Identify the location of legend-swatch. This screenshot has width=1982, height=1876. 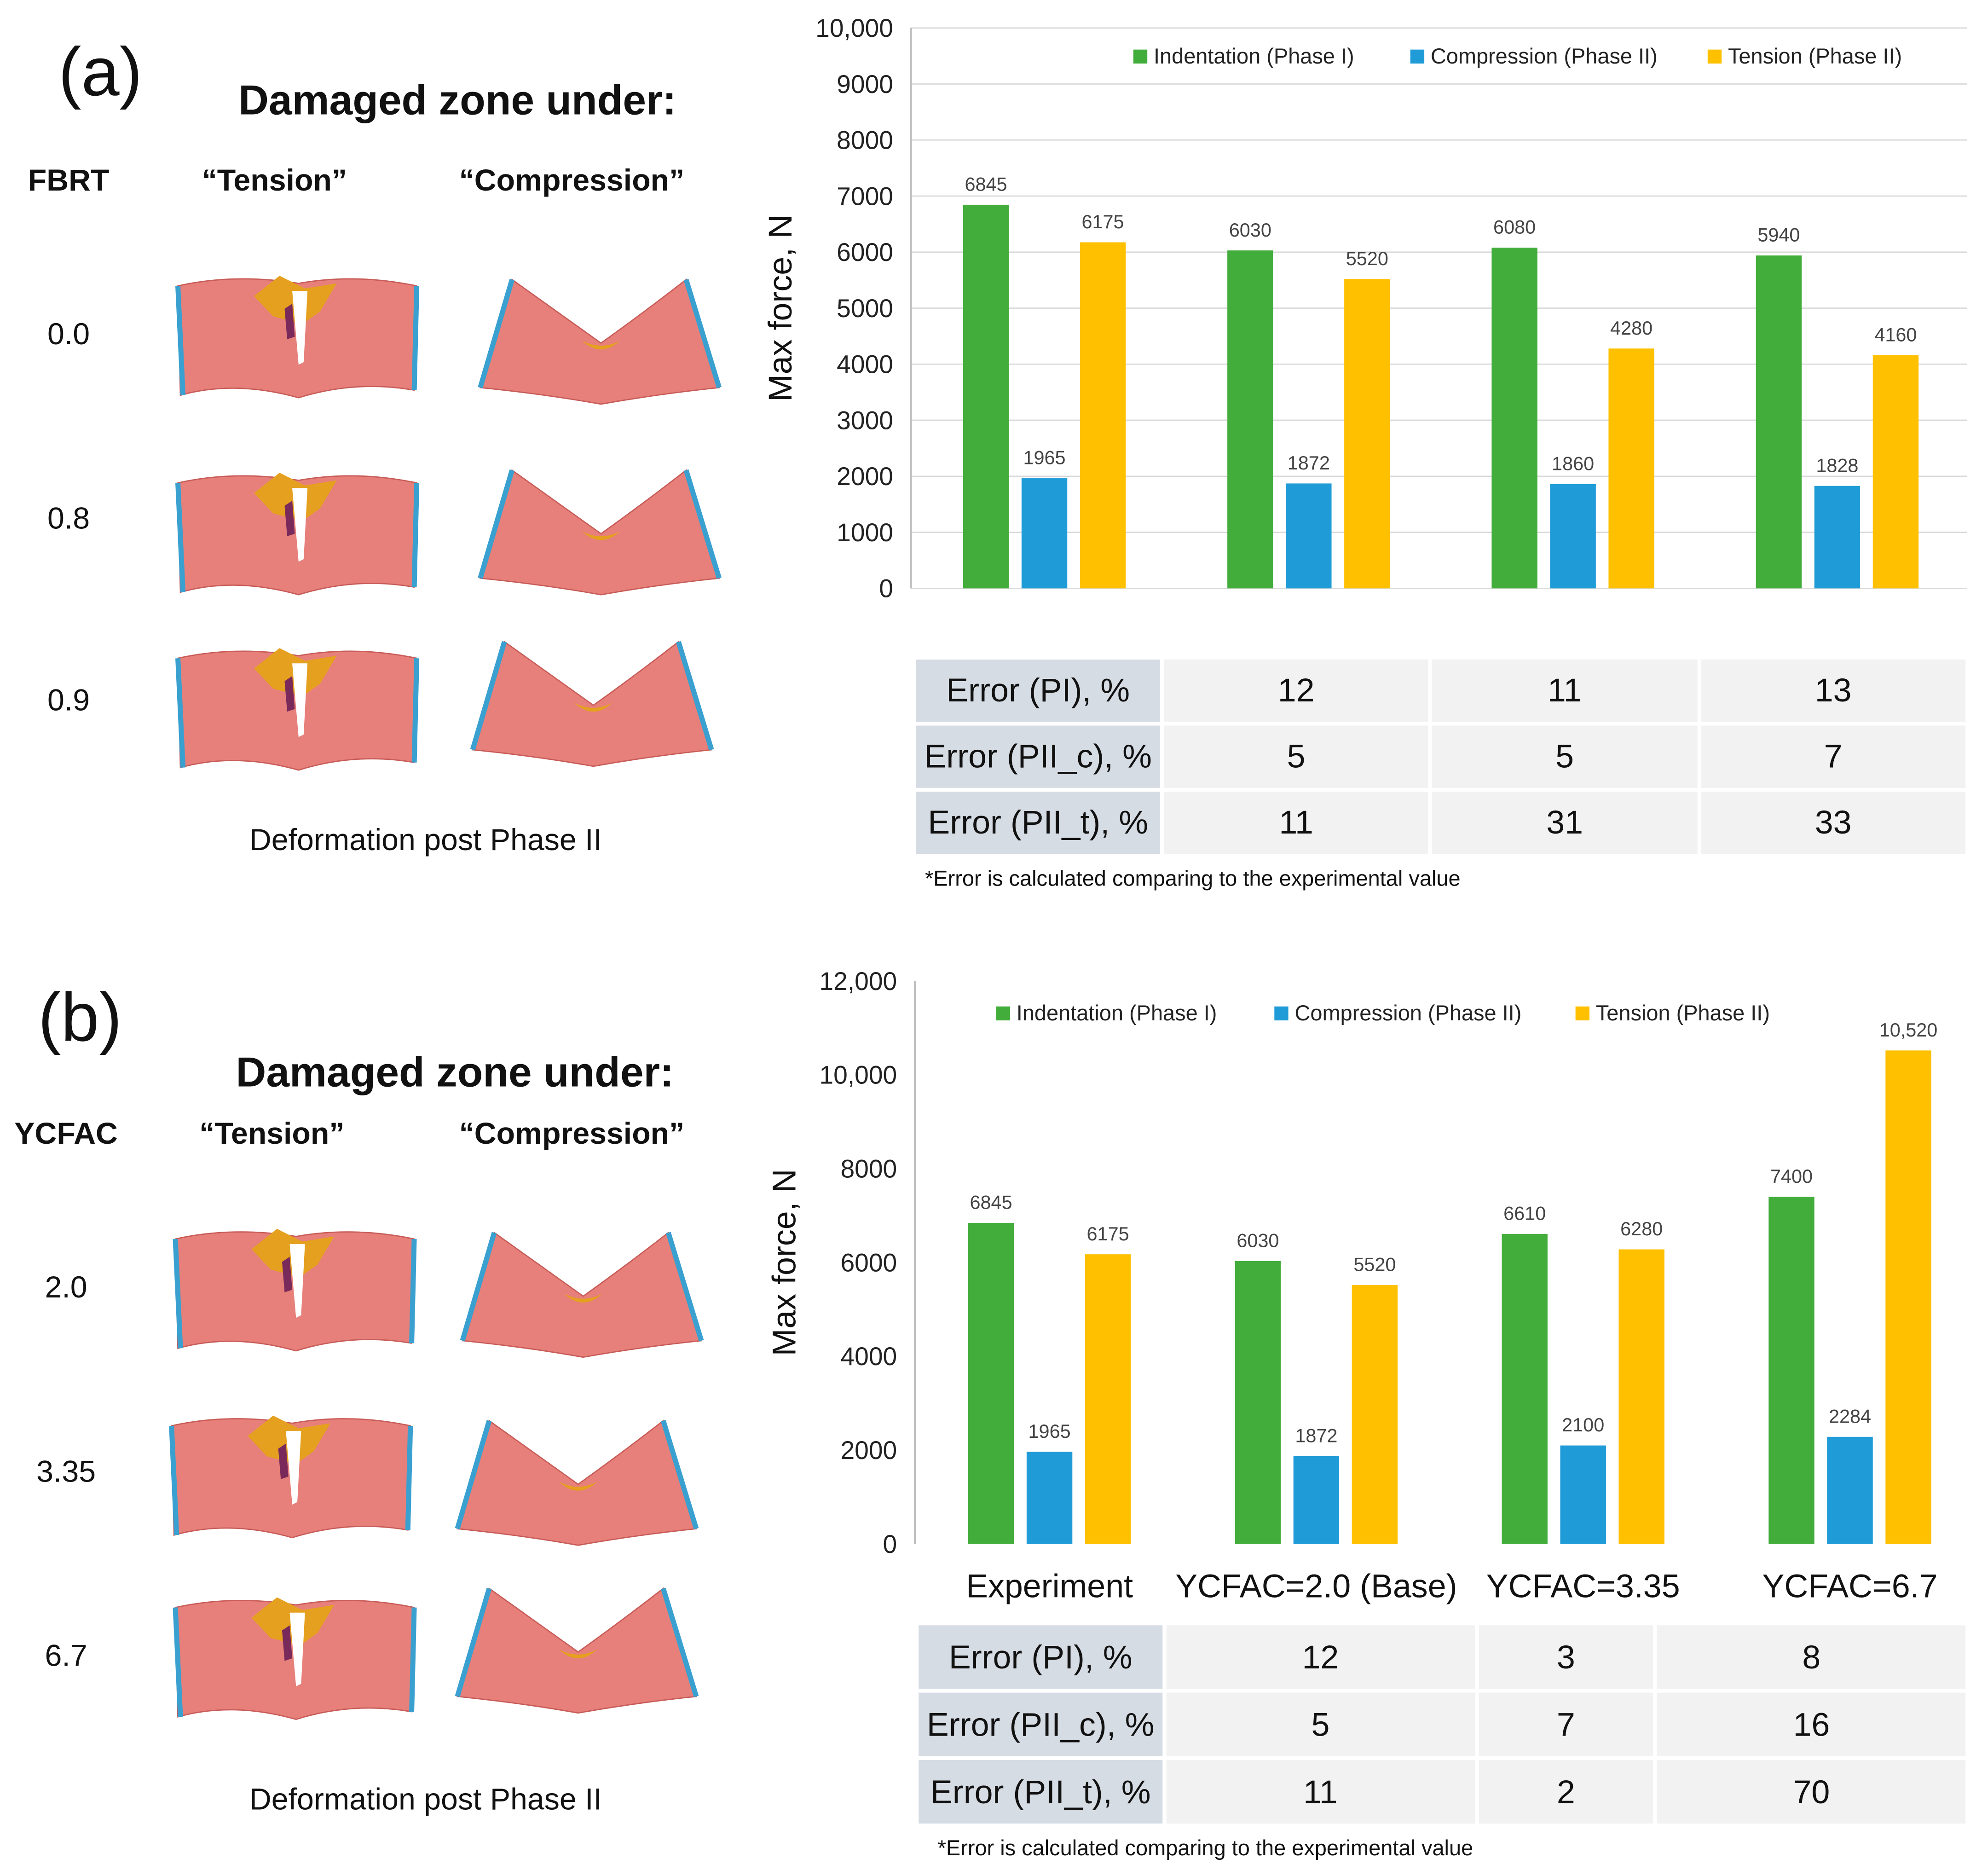
(1582, 1013).